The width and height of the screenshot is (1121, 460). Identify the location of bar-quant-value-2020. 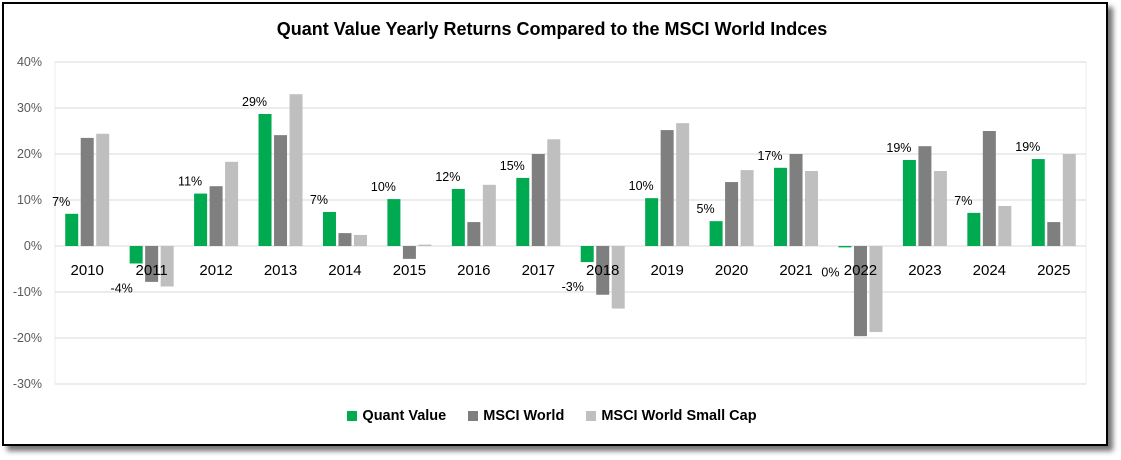
(716, 233).